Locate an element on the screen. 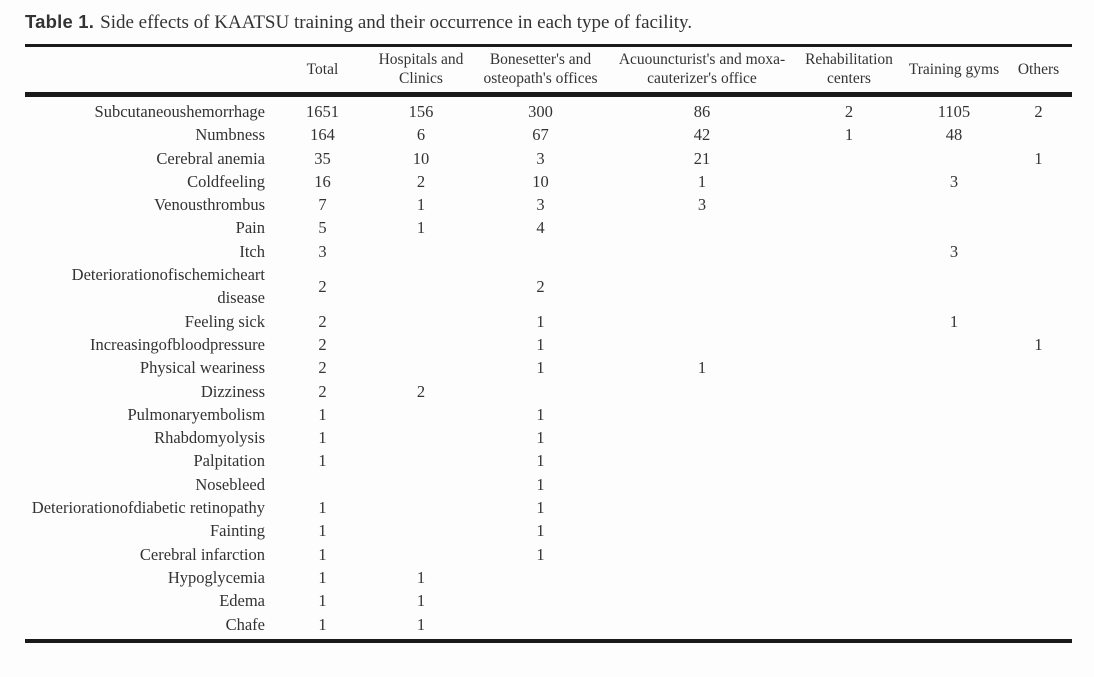 The width and height of the screenshot is (1094, 677). row-label: Coldfeeling is located at coordinates (226, 181).